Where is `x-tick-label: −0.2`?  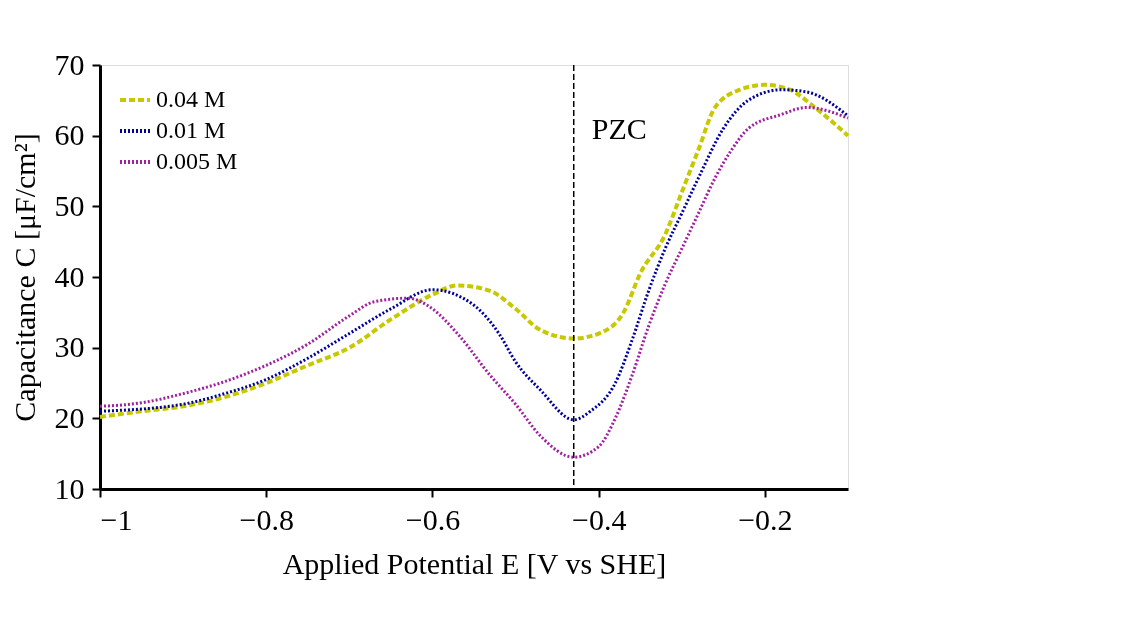 x-tick-label: −0.2 is located at coordinates (765, 519).